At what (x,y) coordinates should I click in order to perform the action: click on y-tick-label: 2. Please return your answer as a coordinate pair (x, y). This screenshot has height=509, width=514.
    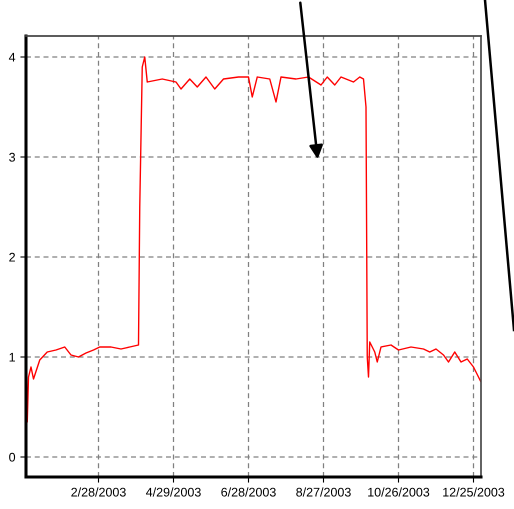
    Looking at the image, I should click on (12, 257).